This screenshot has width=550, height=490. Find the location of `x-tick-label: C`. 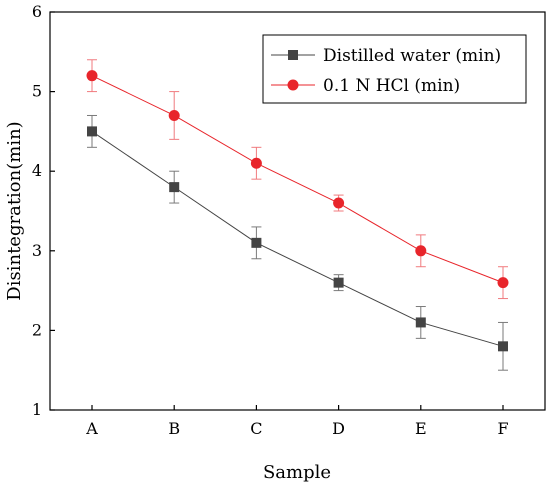

x-tick-label: C is located at coordinates (256, 428).